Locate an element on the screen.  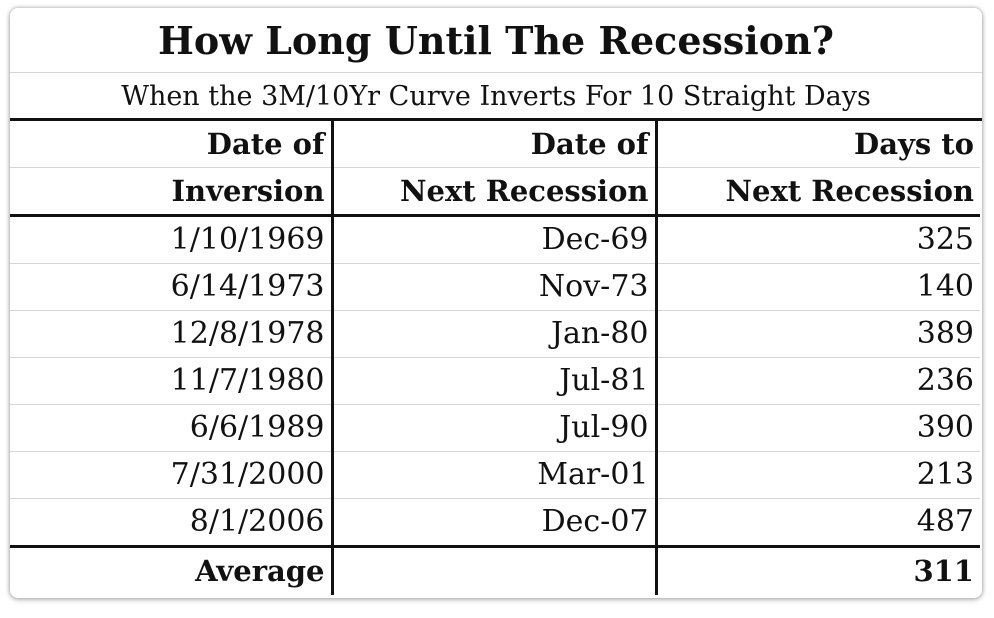
average-label: Average is located at coordinates (171, 571).